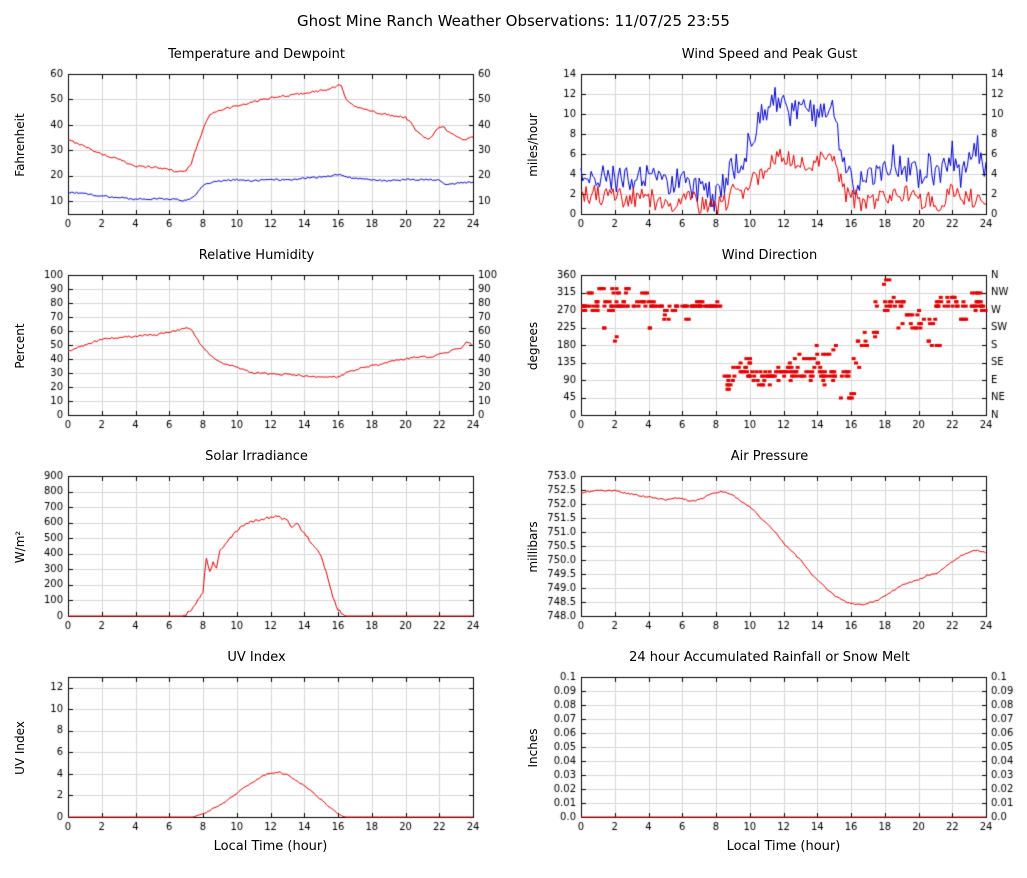  Describe the element at coordinates (20, 145) in the screenshot. I see `y-axis-label: Fahrenheit` at that location.